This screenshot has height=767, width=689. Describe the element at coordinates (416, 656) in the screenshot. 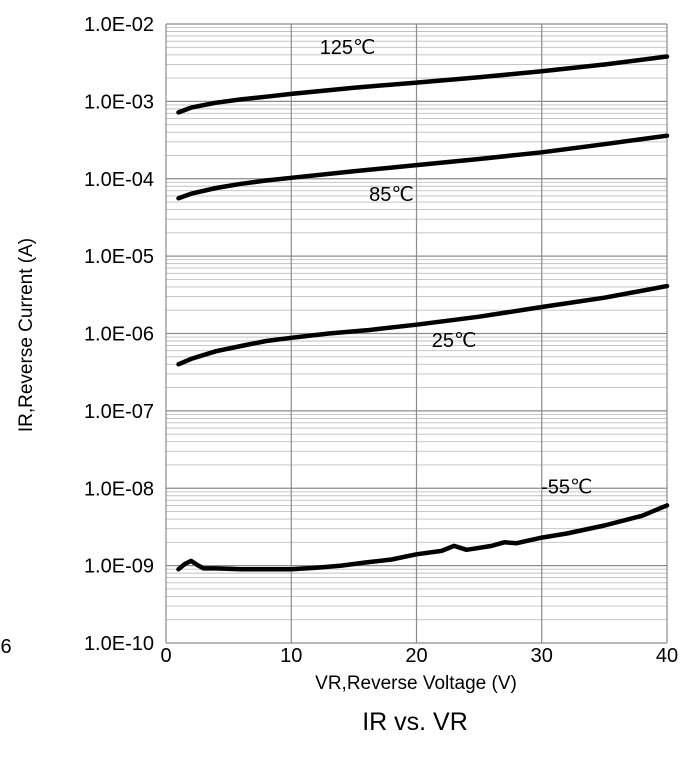

I see `x-tick-label: 20` at that location.